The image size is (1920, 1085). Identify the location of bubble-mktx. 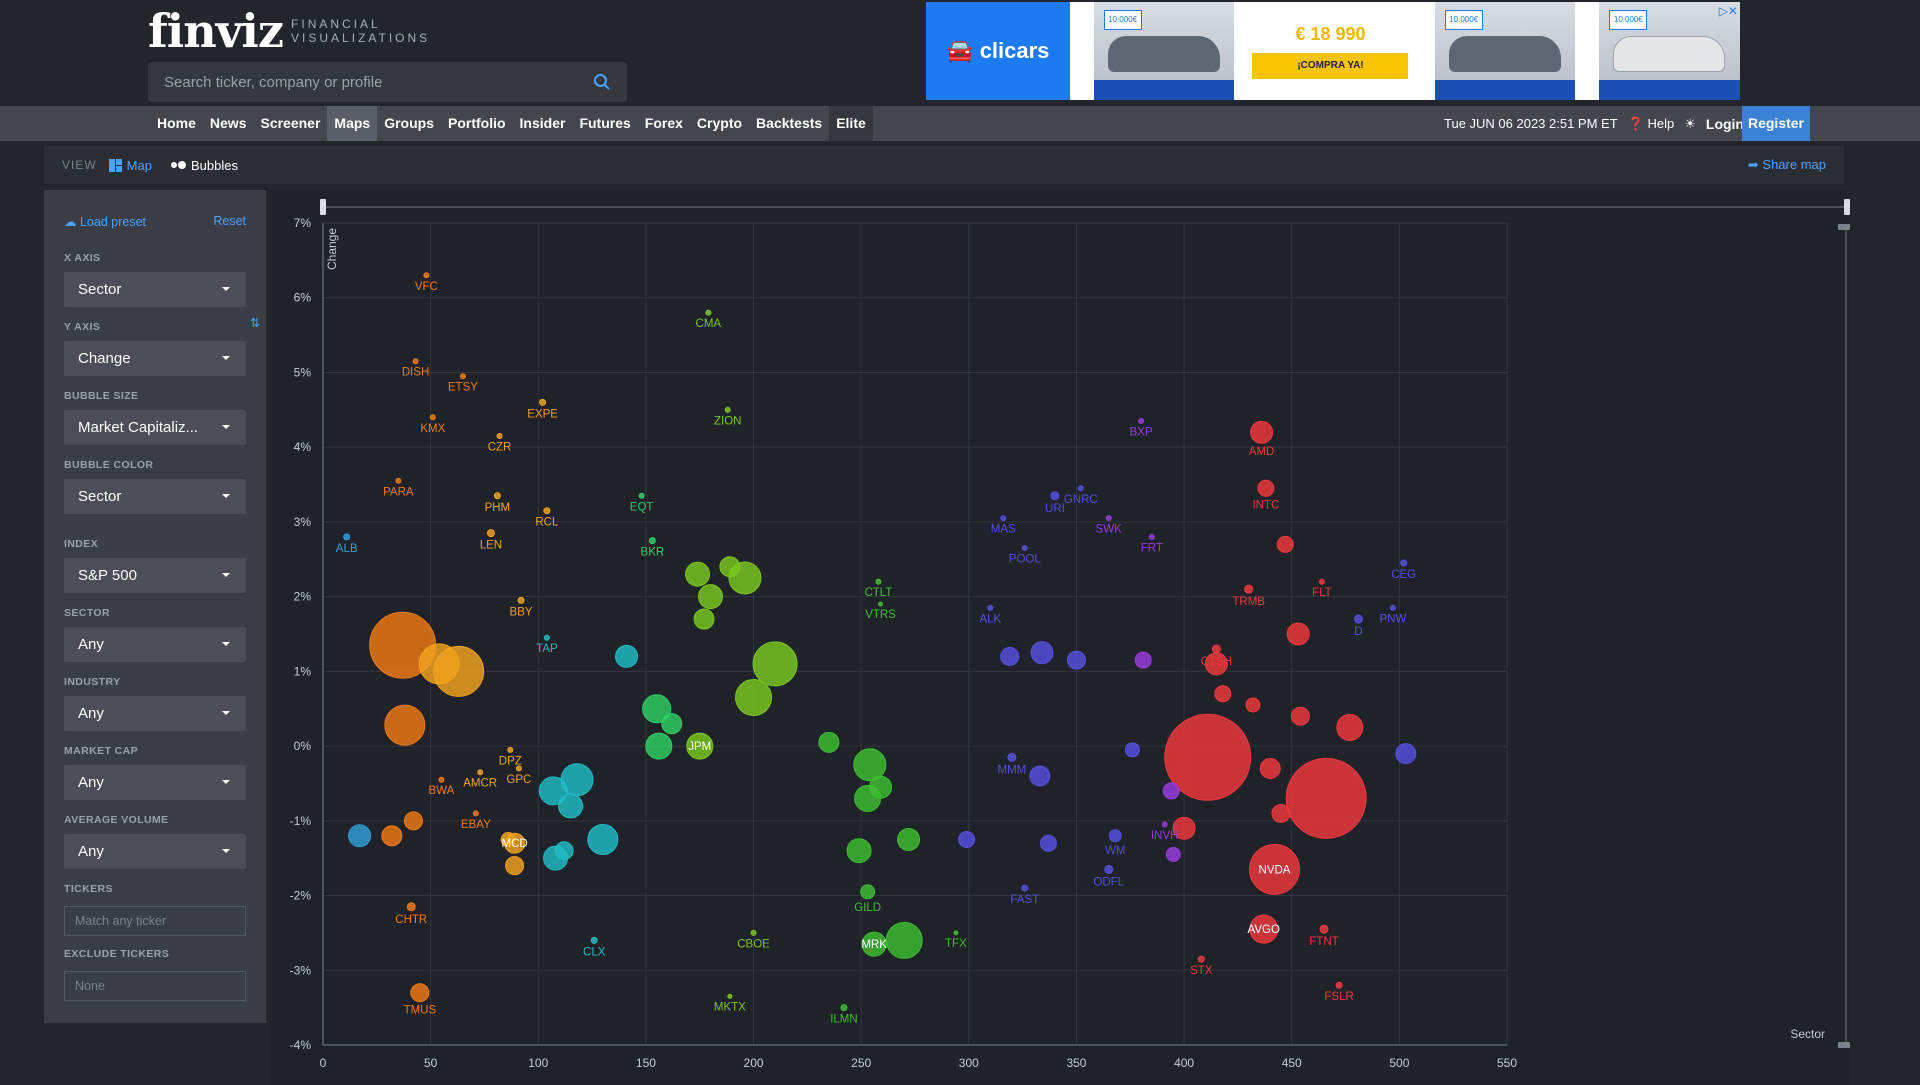
(730, 996).